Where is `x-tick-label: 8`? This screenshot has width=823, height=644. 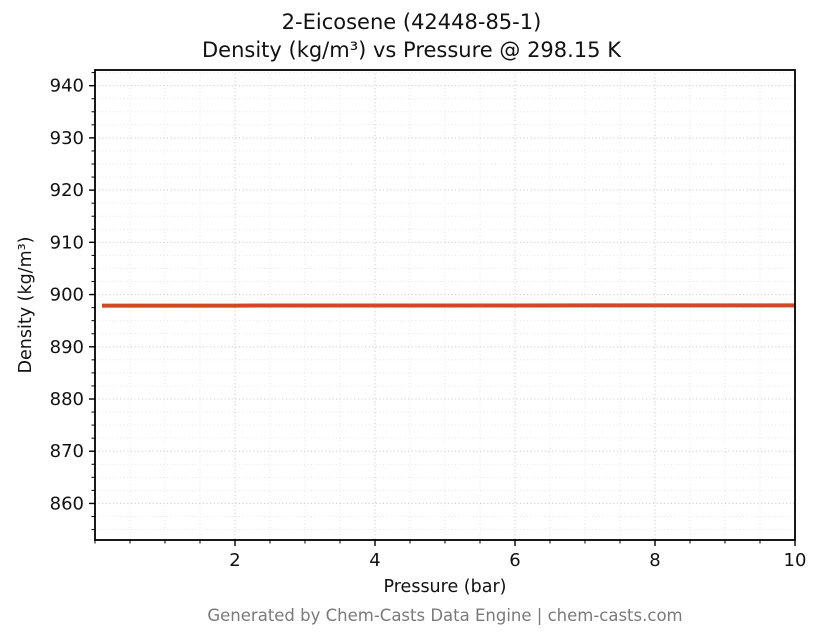
x-tick-label: 8 is located at coordinates (654, 560).